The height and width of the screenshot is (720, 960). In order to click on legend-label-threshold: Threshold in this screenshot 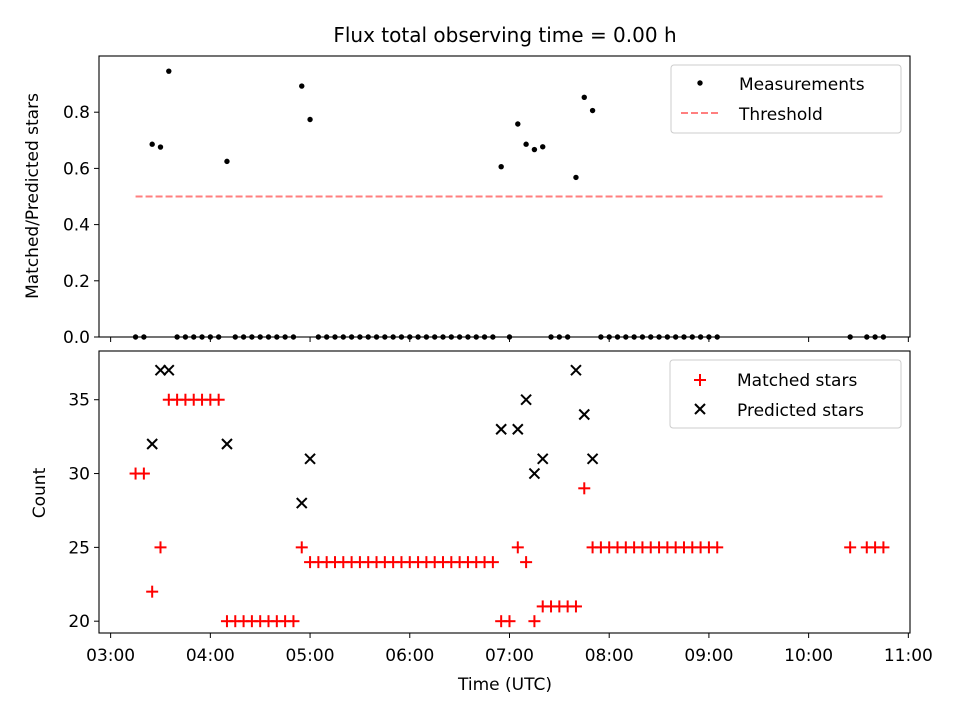, I will do `click(780, 115)`.